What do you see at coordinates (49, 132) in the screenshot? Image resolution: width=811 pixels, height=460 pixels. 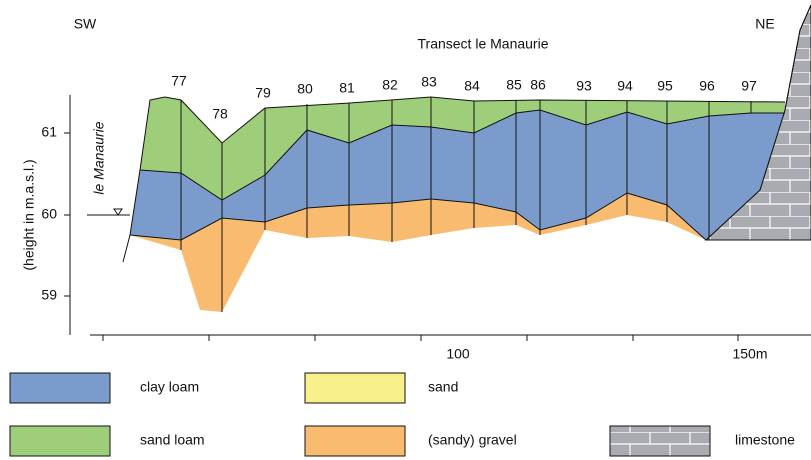 I see `y-tick-label: 61` at bounding box center [49, 132].